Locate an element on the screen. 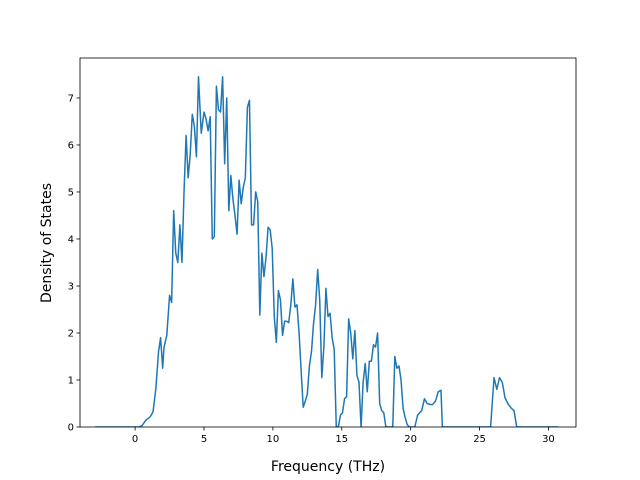  x-tick-label: 30 is located at coordinates (548, 439).